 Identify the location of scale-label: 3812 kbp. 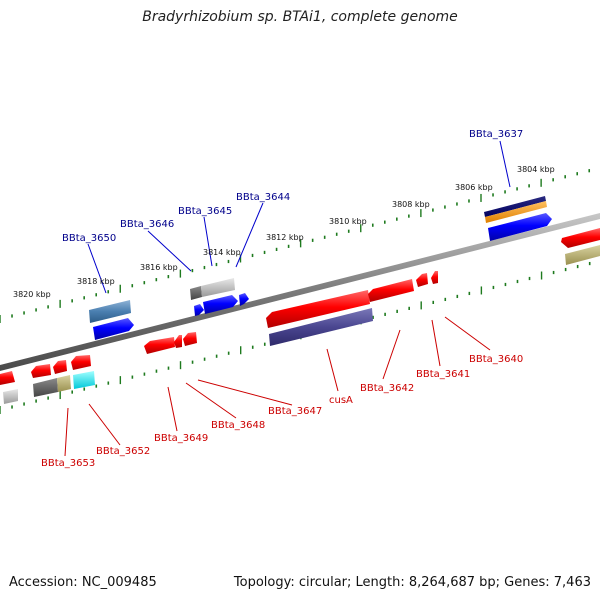
(285, 237).